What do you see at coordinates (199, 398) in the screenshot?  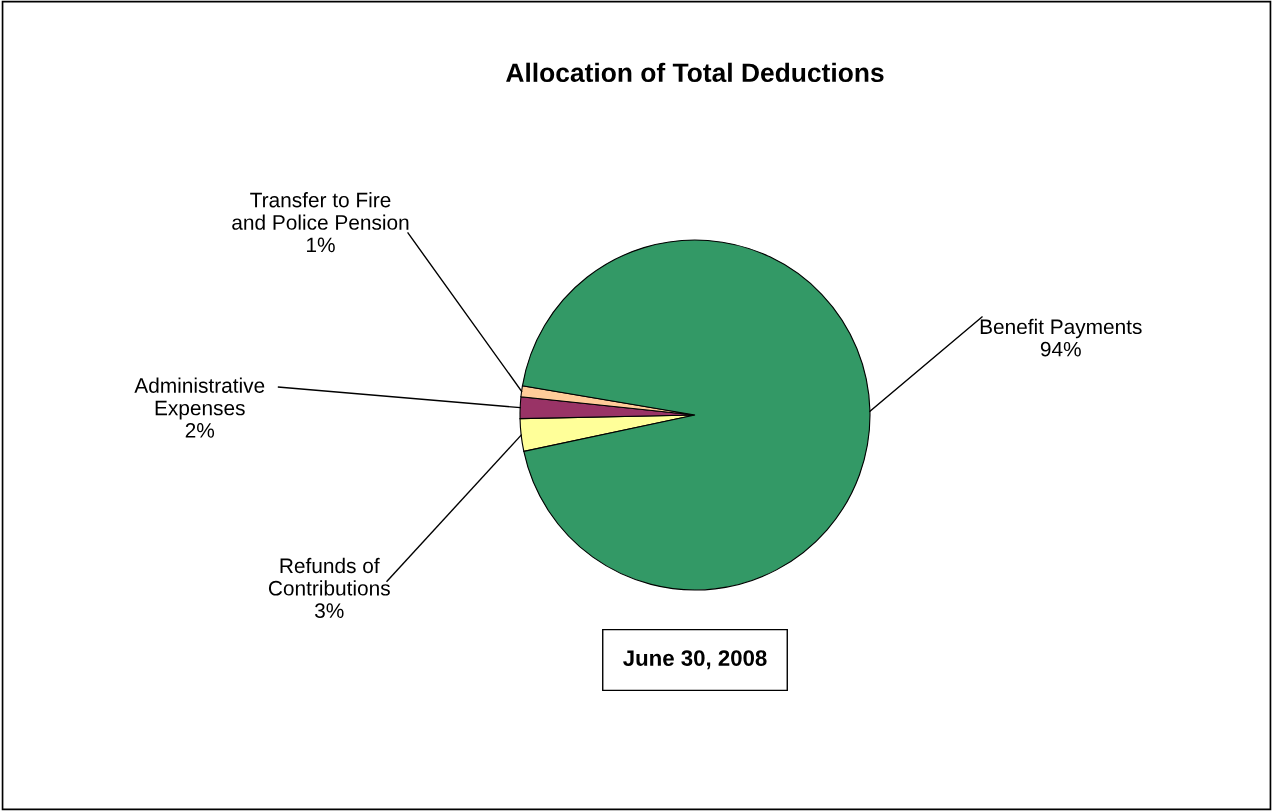 I see `slice-label: Administrative Expenses` at bounding box center [199, 398].